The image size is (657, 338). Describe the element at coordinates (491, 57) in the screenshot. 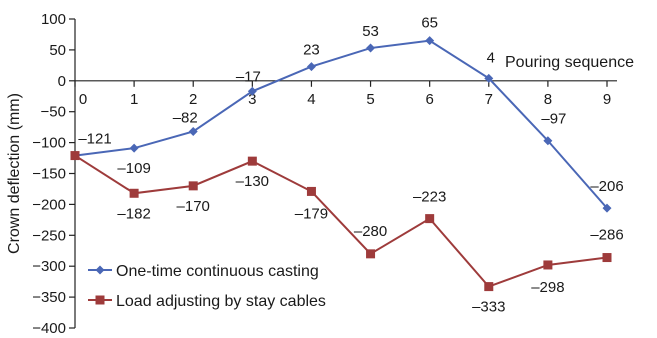

I see `data-label: 4` at that location.